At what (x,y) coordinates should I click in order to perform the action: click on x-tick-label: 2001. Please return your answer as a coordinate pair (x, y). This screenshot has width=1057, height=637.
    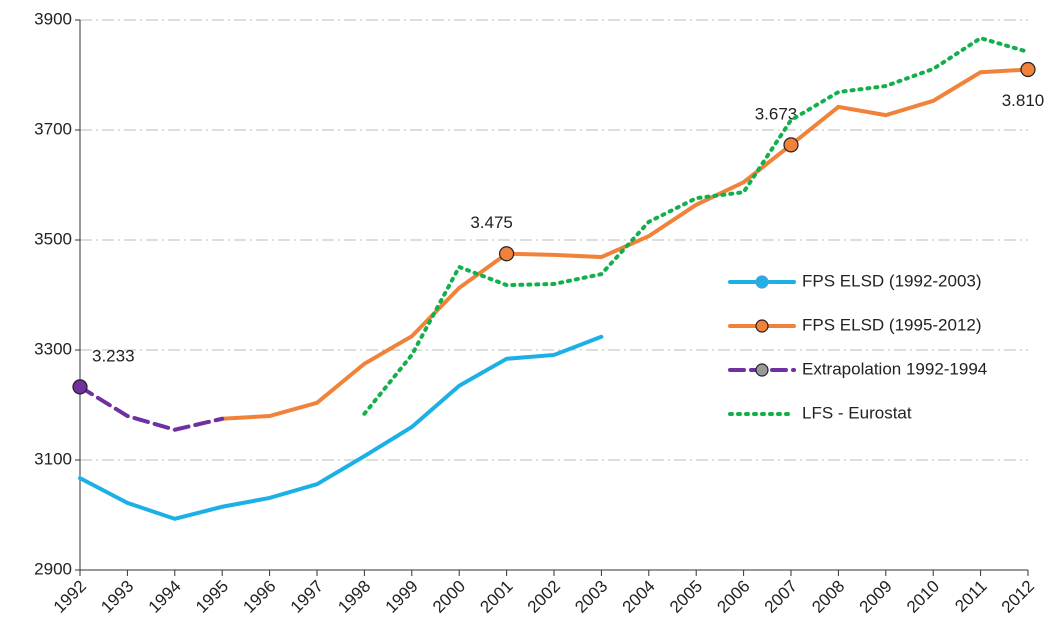
    Looking at the image, I should click on (496, 597).